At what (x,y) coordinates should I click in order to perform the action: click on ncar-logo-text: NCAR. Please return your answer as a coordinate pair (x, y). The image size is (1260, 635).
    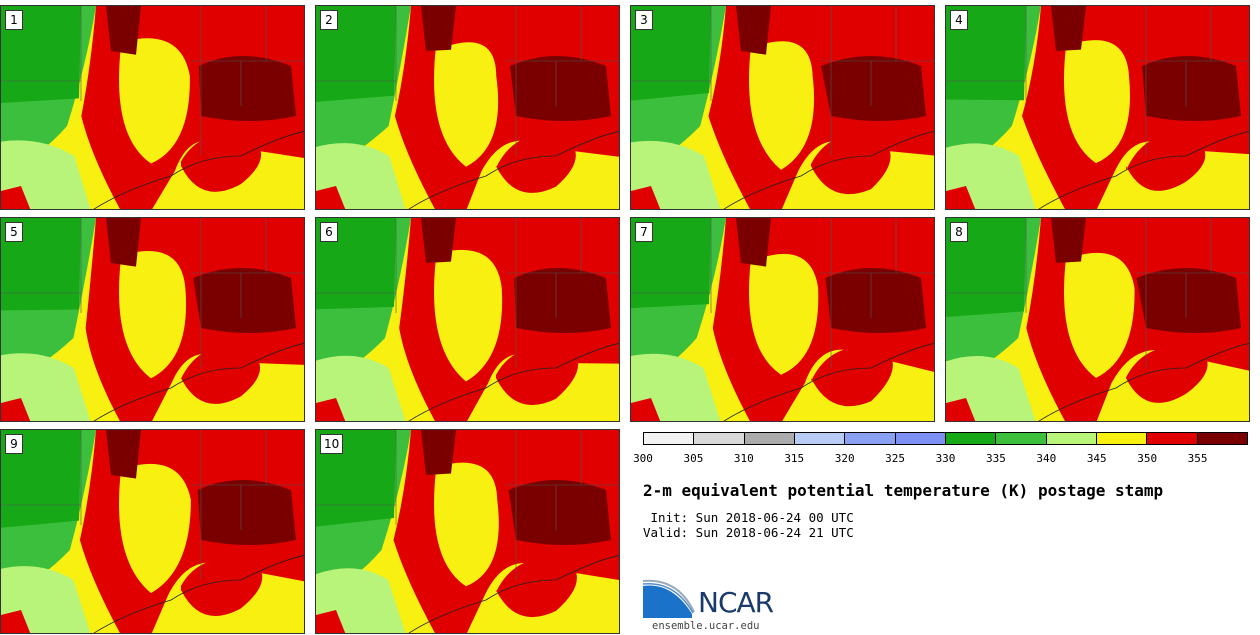
    Looking at the image, I should click on (736, 602).